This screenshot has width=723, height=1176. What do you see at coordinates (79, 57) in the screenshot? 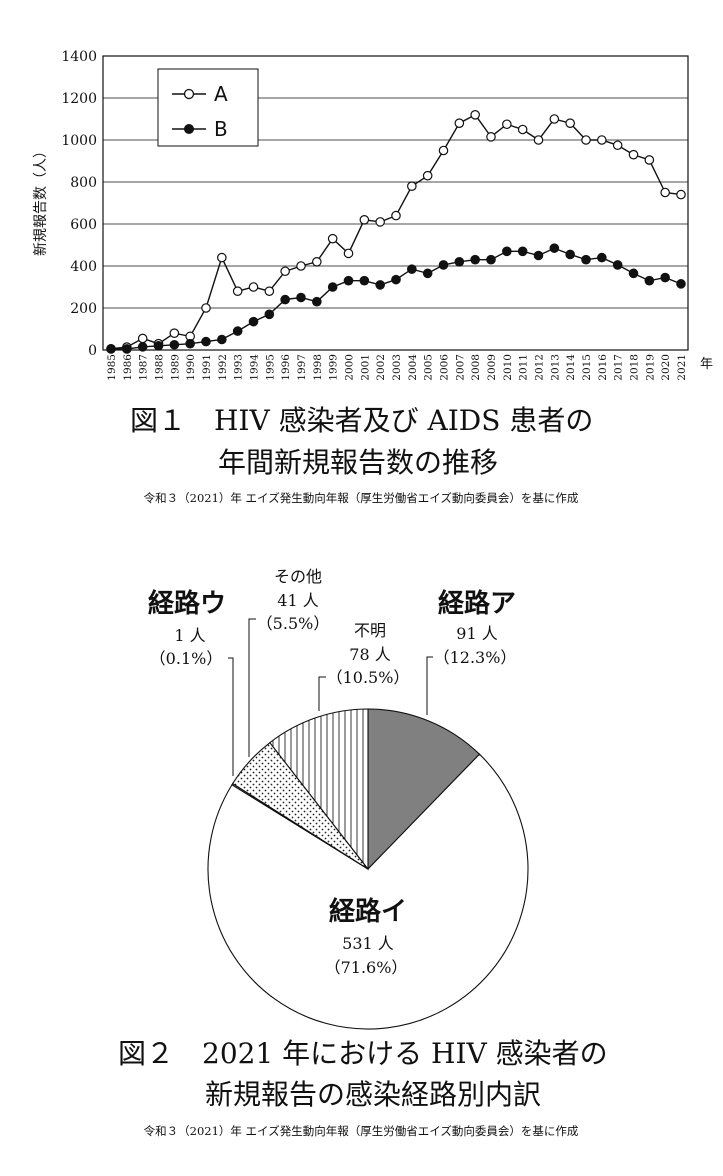
I see `y-tick-label: 1400` at bounding box center [79, 57].